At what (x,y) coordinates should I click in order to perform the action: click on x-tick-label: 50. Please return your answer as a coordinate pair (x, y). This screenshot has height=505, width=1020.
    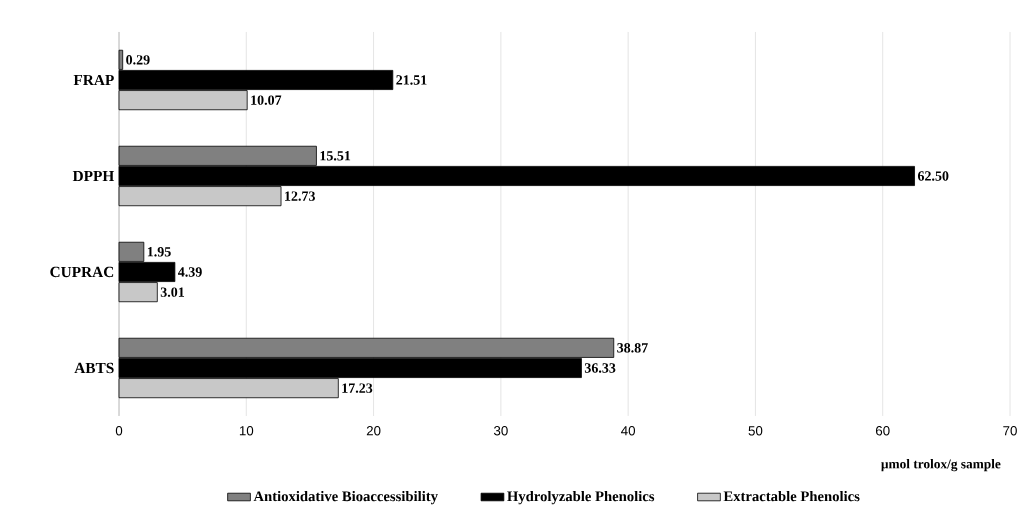
    Looking at the image, I should click on (755, 431).